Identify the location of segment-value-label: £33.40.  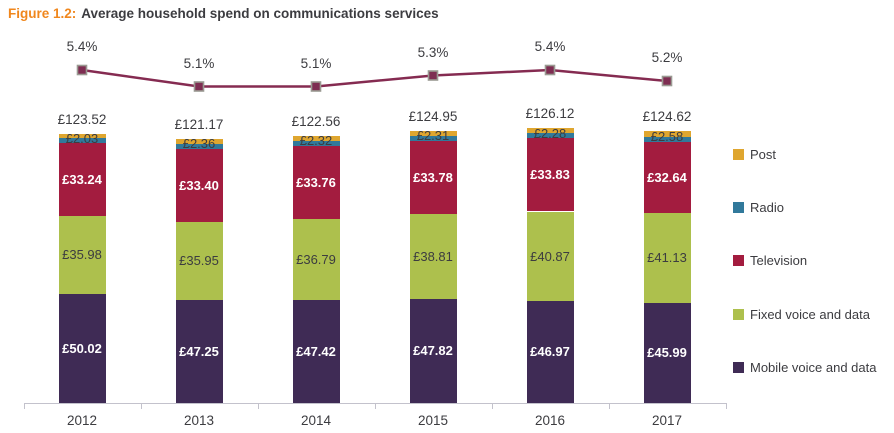
(199, 185).